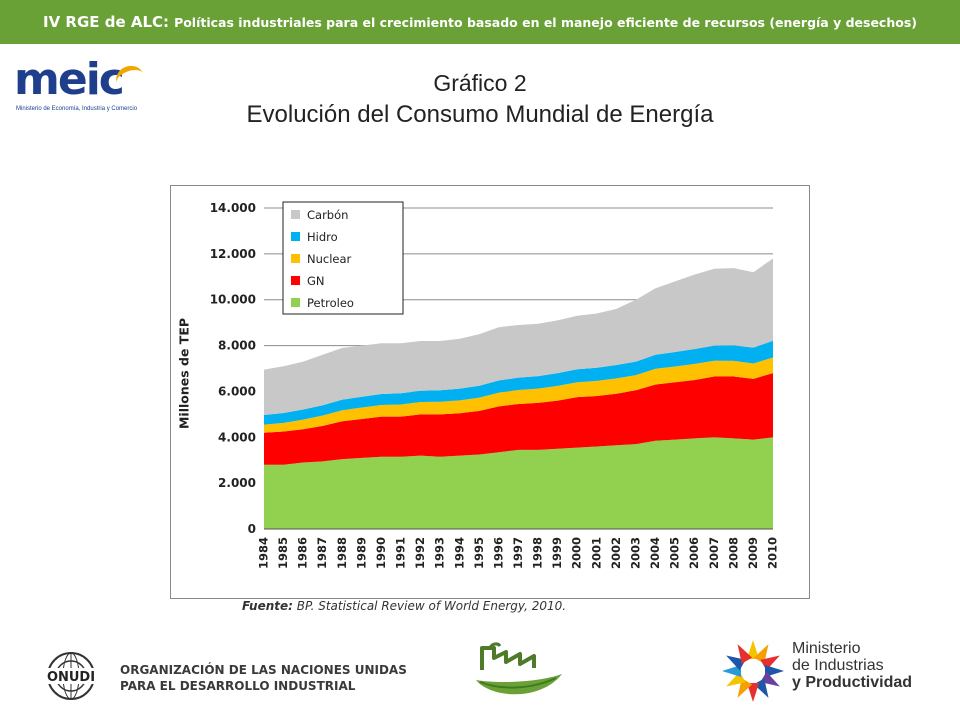 The image size is (960, 720). What do you see at coordinates (655, 553) in the screenshot?
I see `x-tick-label: 2004` at bounding box center [655, 553].